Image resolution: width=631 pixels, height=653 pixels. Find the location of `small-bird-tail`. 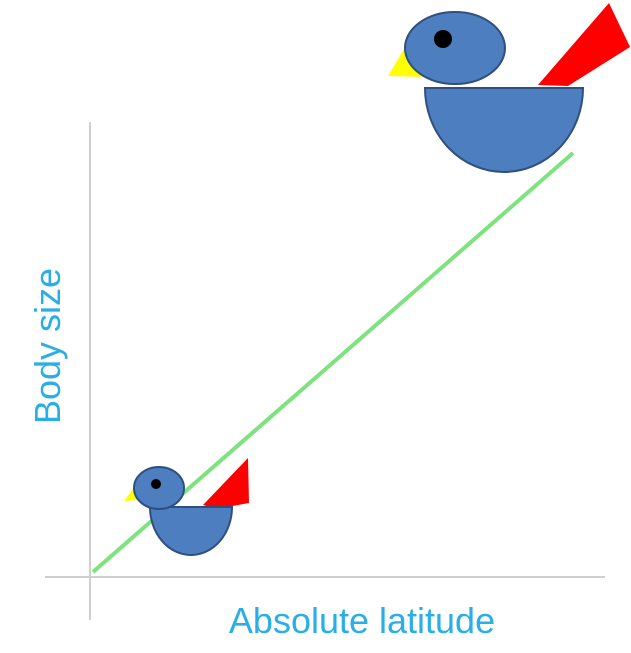

small-bird-tail is located at coordinates (226, 483).